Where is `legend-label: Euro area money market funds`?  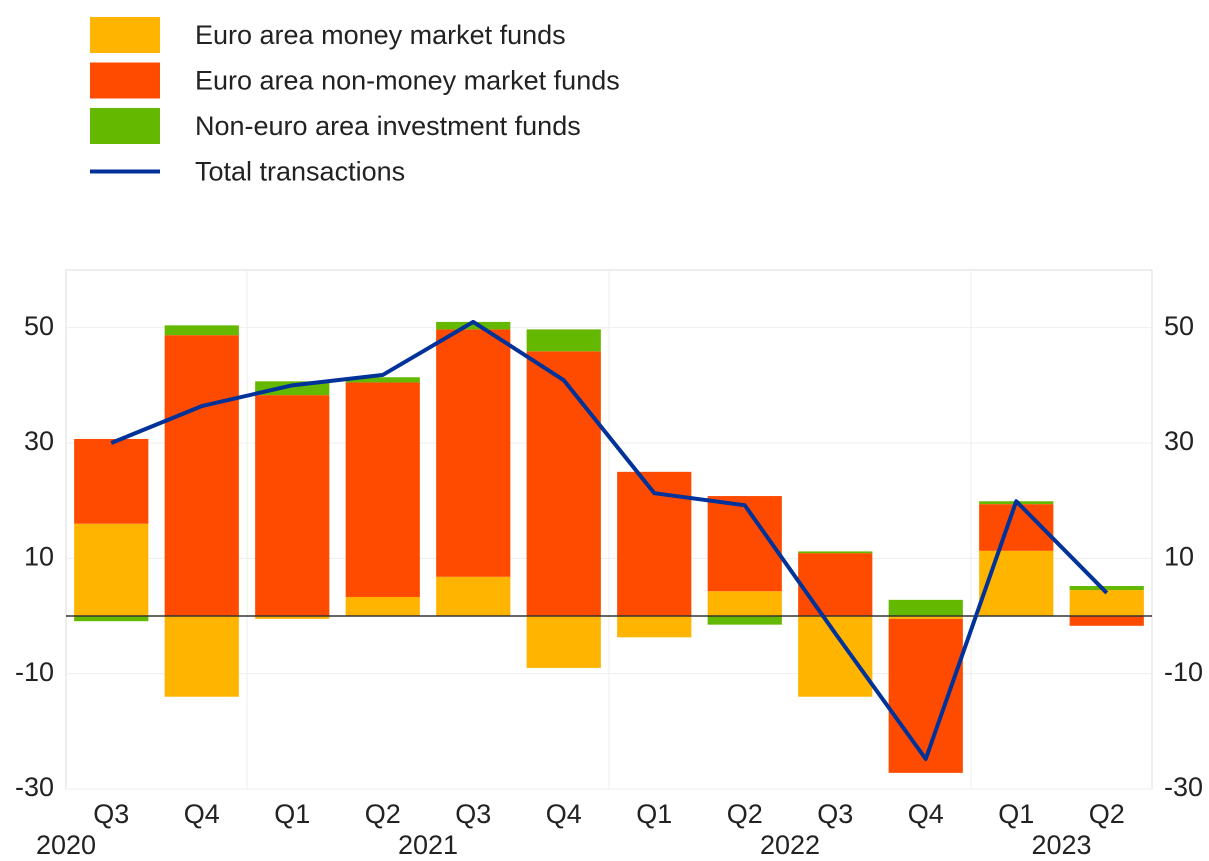
legend-label: Euro area money market funds is located at coordinates (380, 35).